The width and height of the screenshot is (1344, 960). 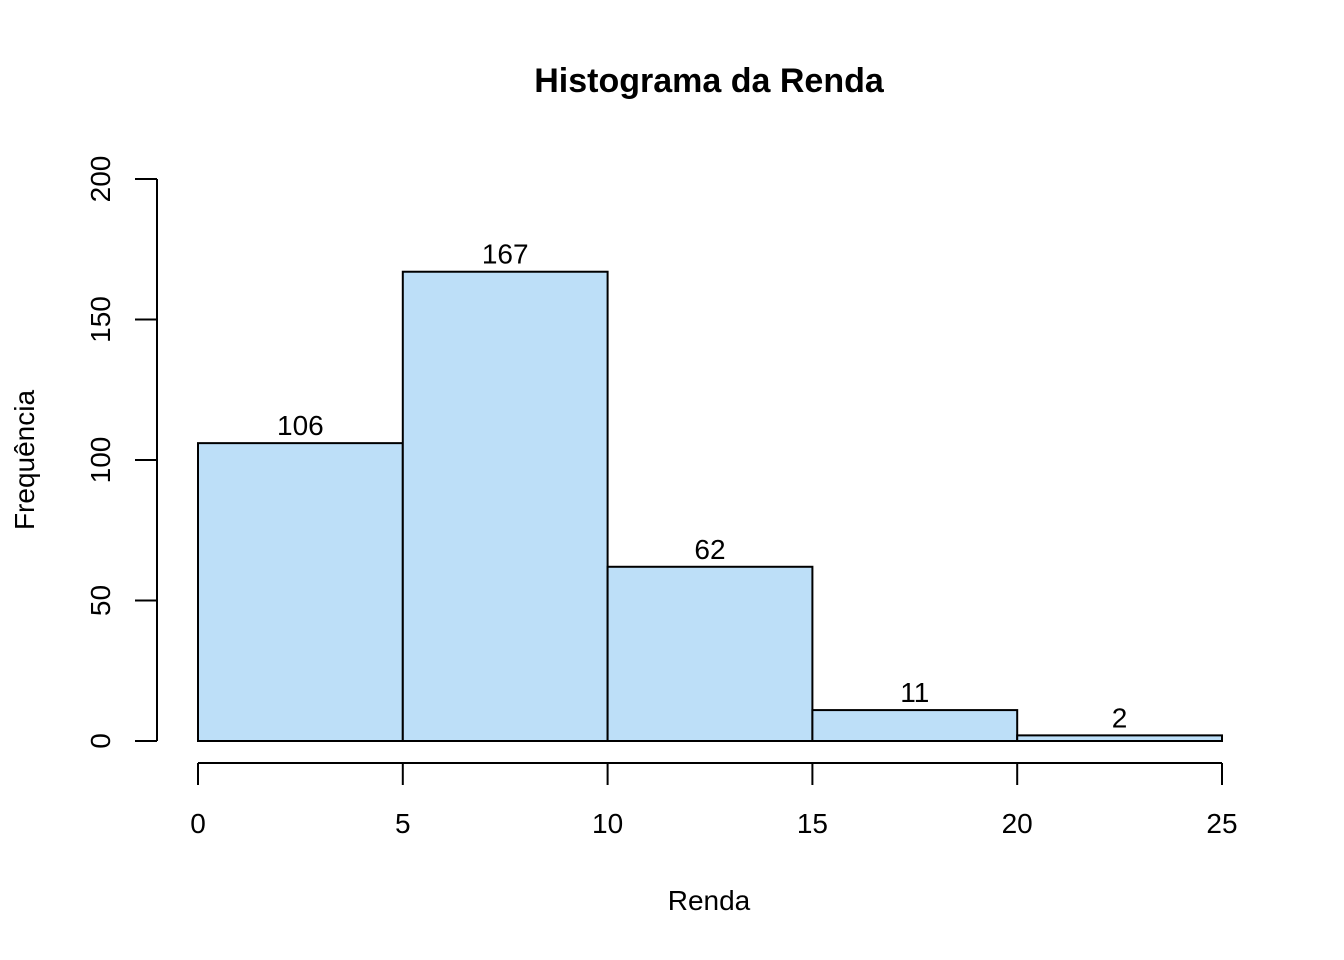 What do you see at coordinates (812, 823) in the screenshot?
I see `x-tick-label-15: 15` at bounding box center [812, 823].